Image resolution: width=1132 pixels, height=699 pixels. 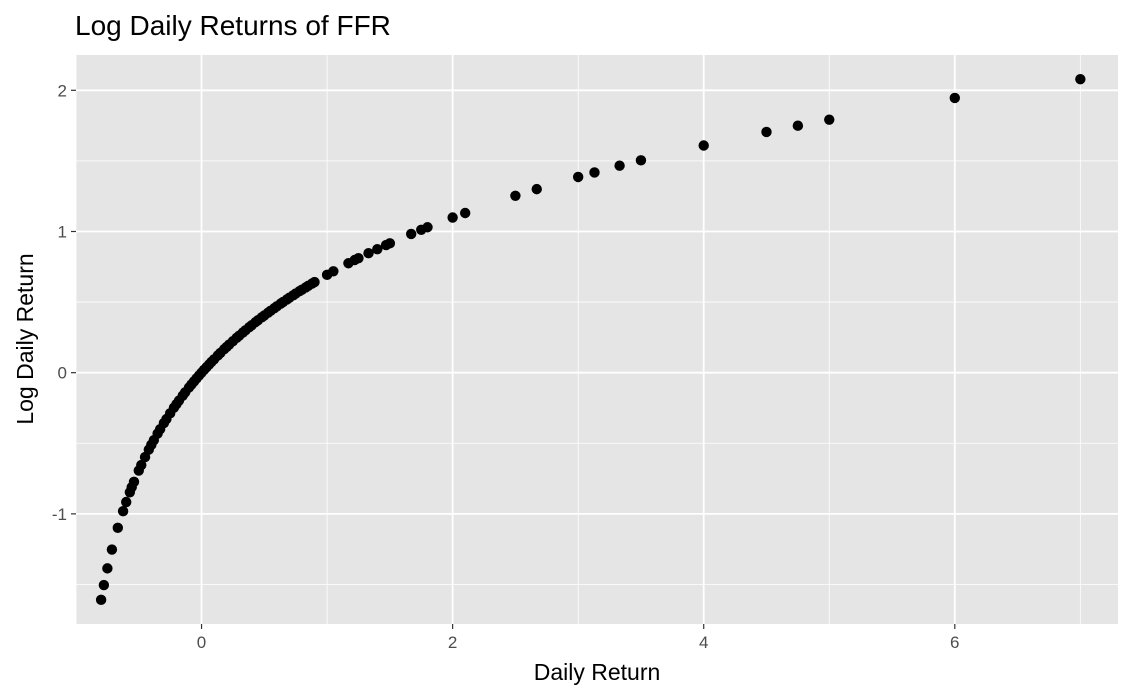 What do you see at coordinates (597, 672) in the screenshot?
I see `x-axis-title: Daily Return` at bounding box center [597, 672].